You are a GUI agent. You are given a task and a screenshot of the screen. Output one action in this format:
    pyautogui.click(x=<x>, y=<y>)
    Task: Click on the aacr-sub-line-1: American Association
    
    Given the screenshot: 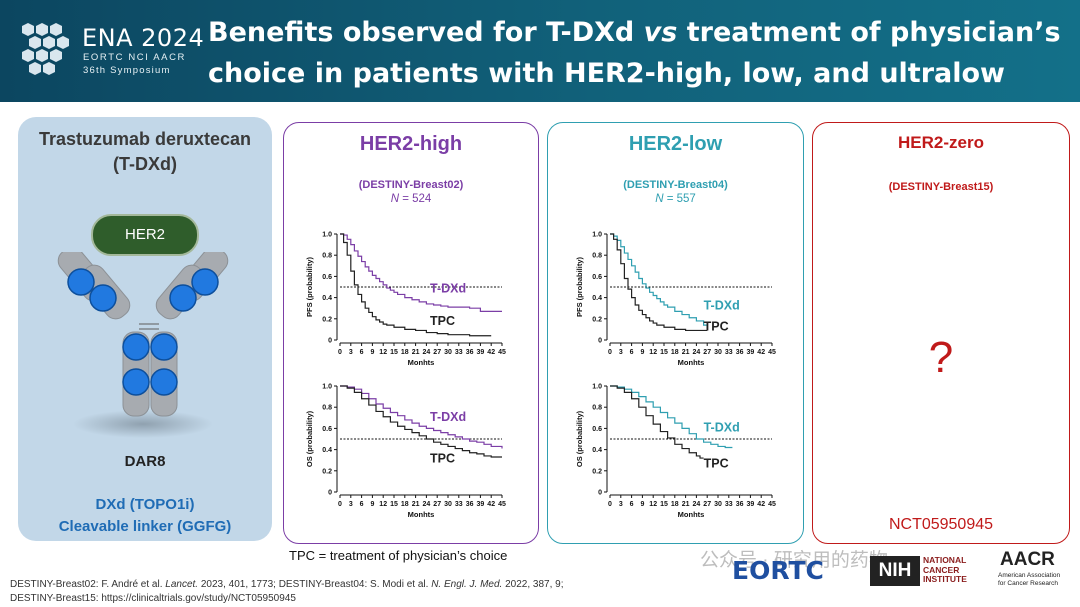 What is the action you would take?
    pyautogui.click(x=1029, y=575)
    